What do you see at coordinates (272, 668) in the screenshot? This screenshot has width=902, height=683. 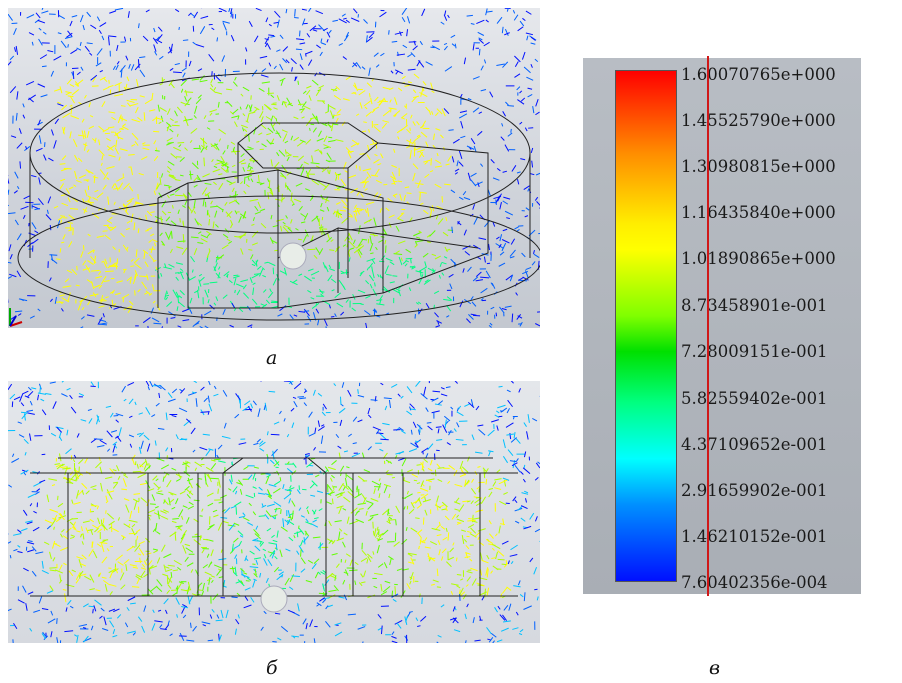 I see `caption-b: б` at bounding box center [272, 668].